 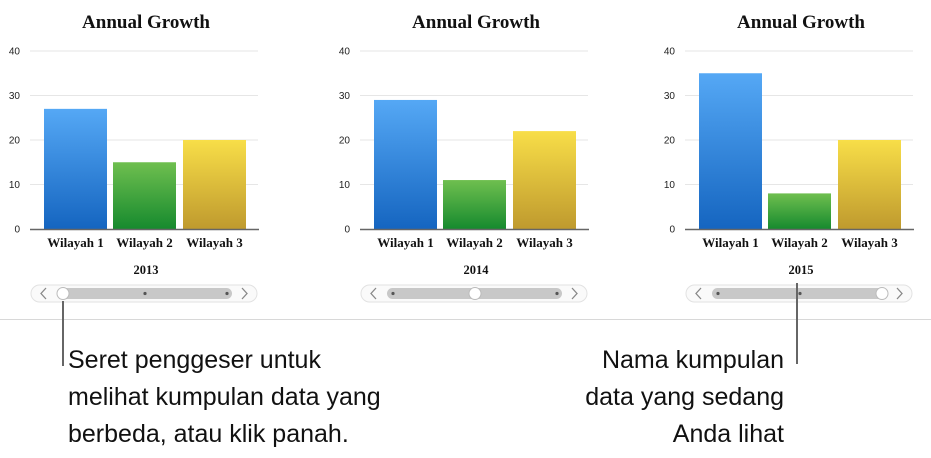 I want to click on dataset-label: 2014, so click(x=477, y=270).